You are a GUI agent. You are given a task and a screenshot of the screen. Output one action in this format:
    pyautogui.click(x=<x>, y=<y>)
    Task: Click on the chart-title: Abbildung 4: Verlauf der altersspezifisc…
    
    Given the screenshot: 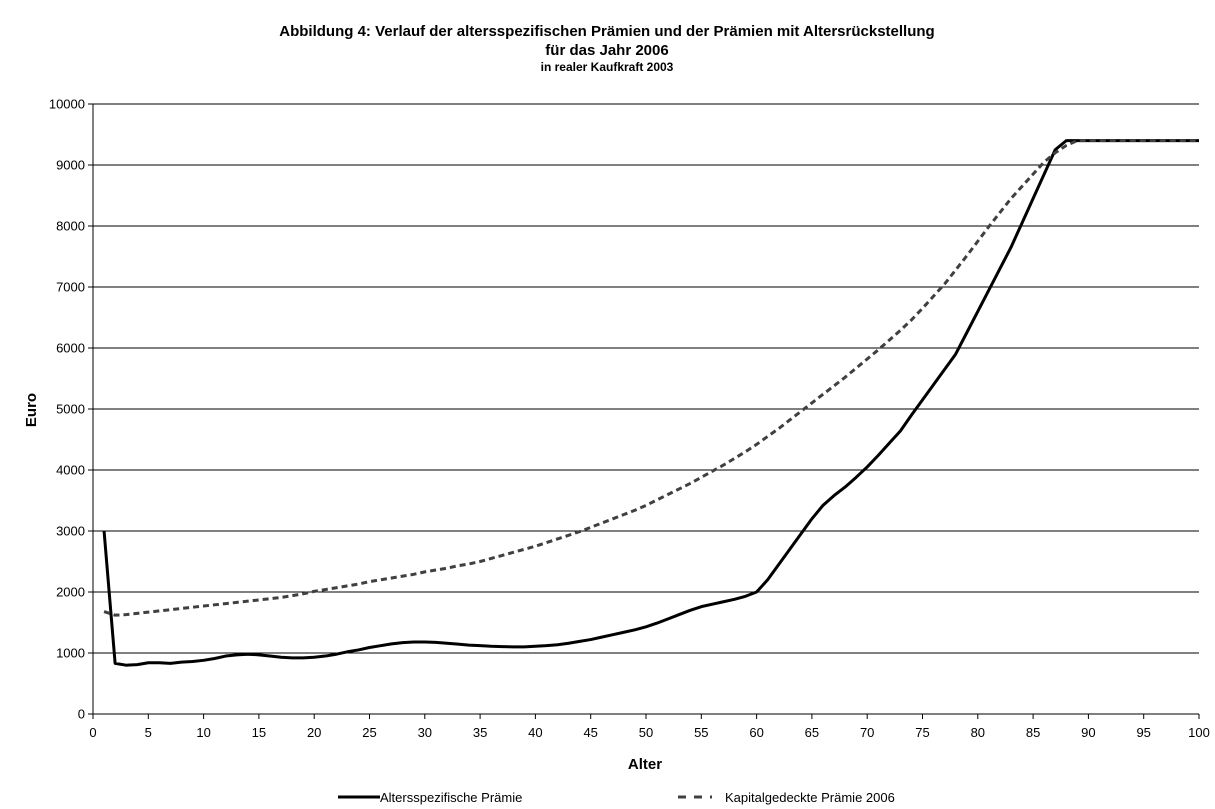 What is the action you would take?
    pyautogui.click(x=606, y=31)
    